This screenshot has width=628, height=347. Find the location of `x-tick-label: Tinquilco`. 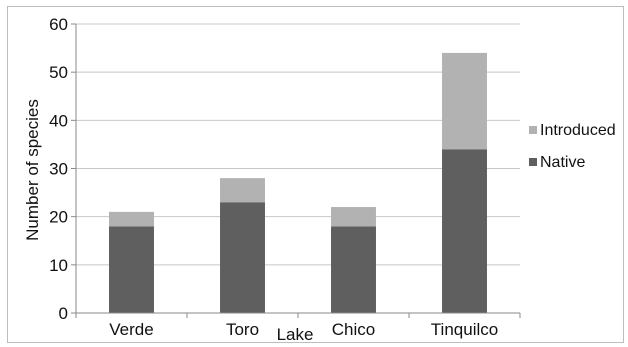

x-tick-label: Tinquilco is located at coordinates (464, 329).